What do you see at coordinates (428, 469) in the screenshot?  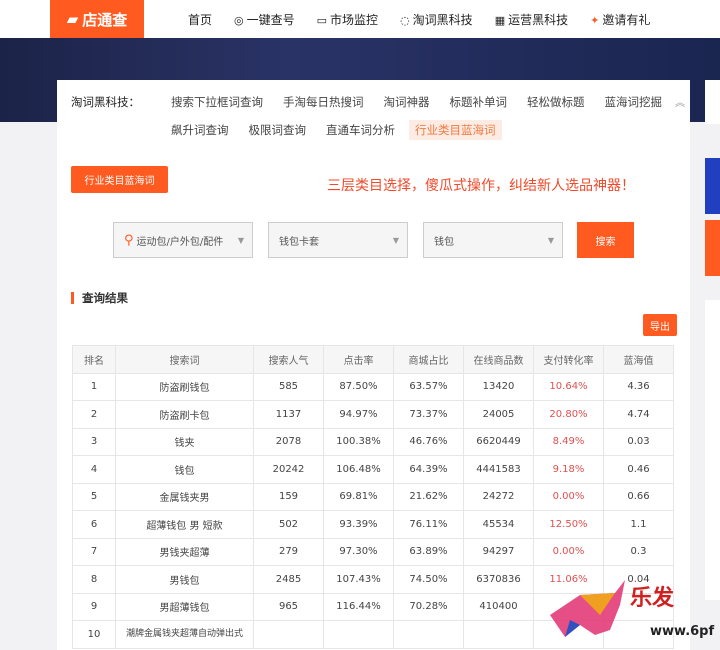 I see `table-cell: 64.39%` at bounding box center [428, 469].